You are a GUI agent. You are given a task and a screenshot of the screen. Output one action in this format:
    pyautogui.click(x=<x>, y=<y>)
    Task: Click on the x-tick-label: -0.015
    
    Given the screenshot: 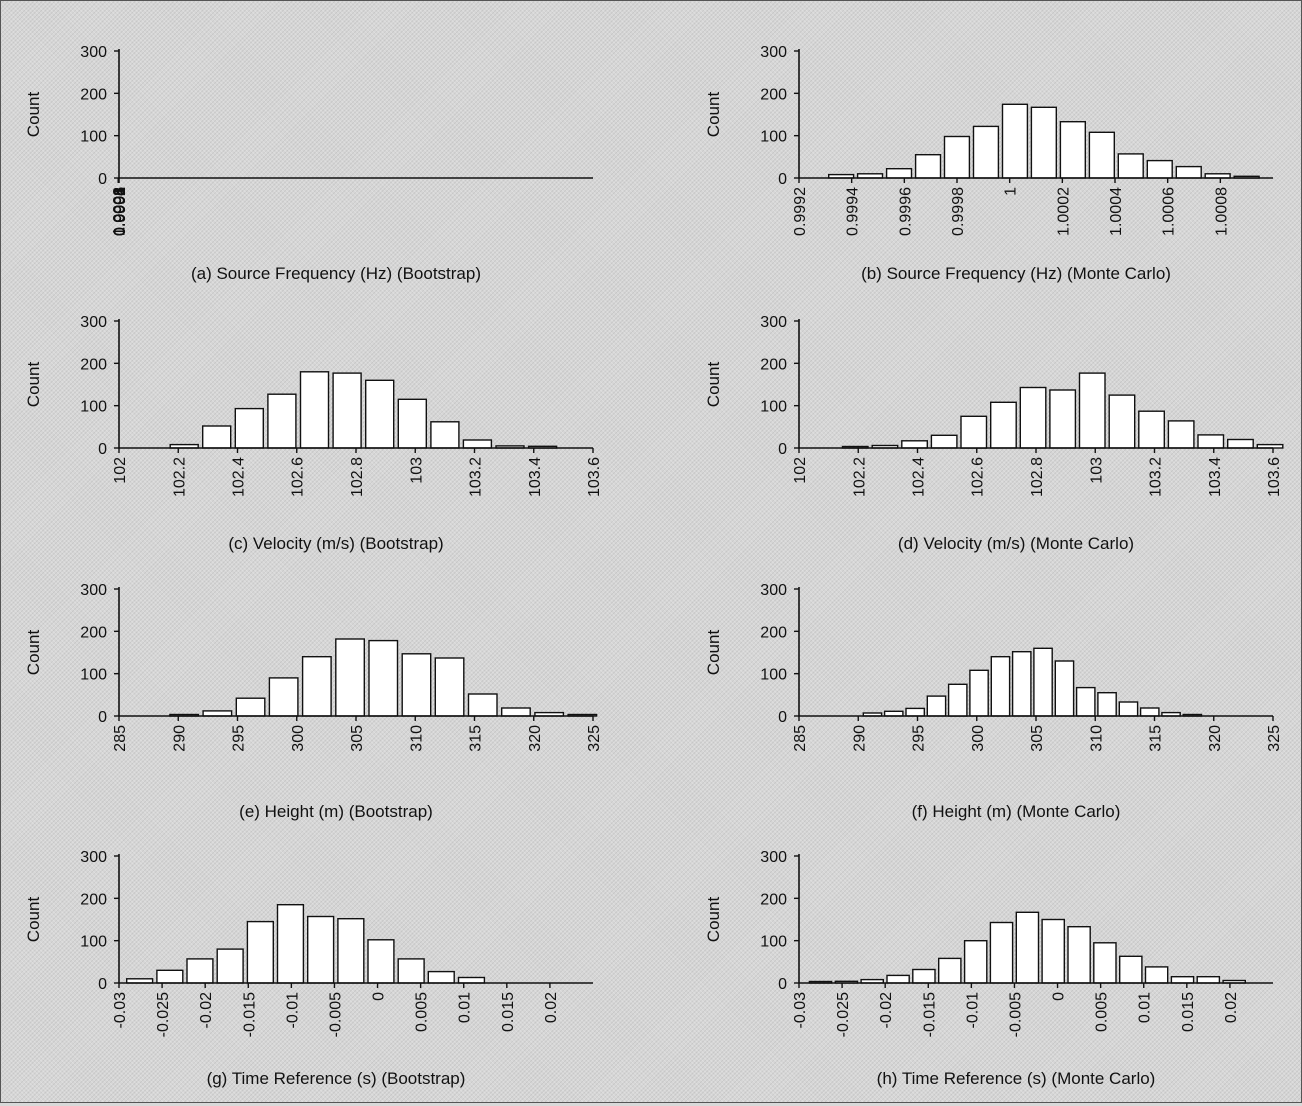 What is the action you would take?
    pyautogui.click(x=249, y=1014)
    